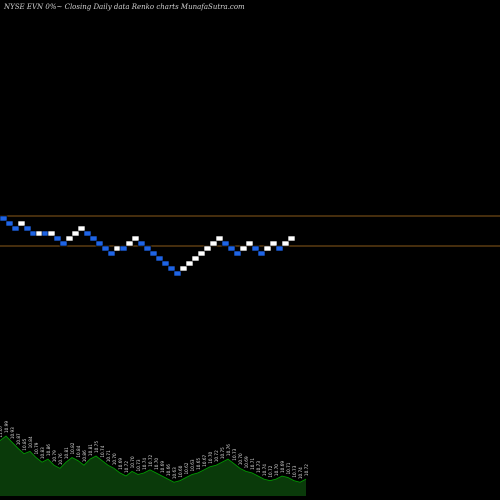  Describe the element at coordinates (198, 464) in the screenshot. I see `volume-label: 10.65` at that location.